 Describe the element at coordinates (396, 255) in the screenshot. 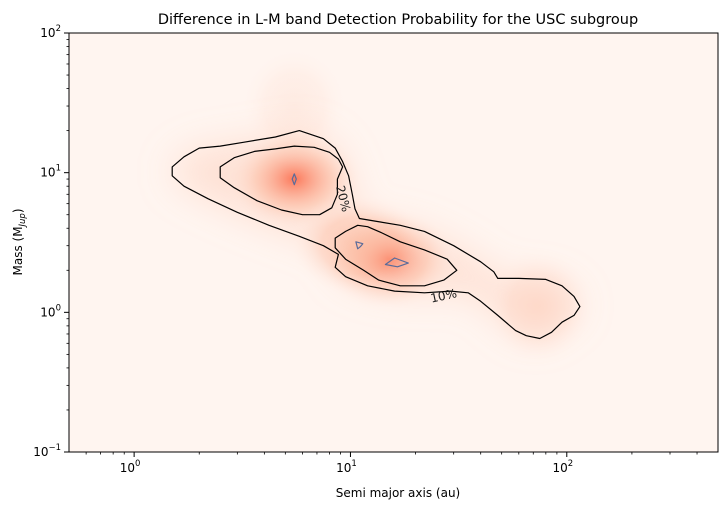

I see `contour-20-percent-lower` at that location.